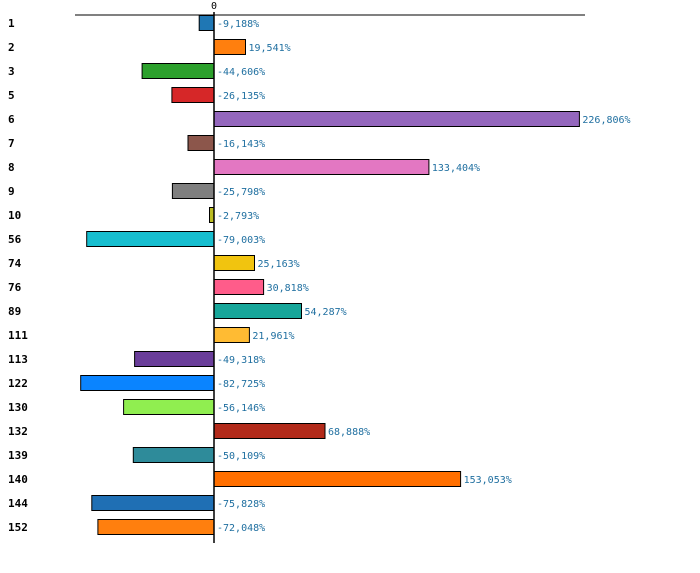 The height and width of the screenshot is (573, 700). I want to click on value-label: 133,404%, so click(456, 168).